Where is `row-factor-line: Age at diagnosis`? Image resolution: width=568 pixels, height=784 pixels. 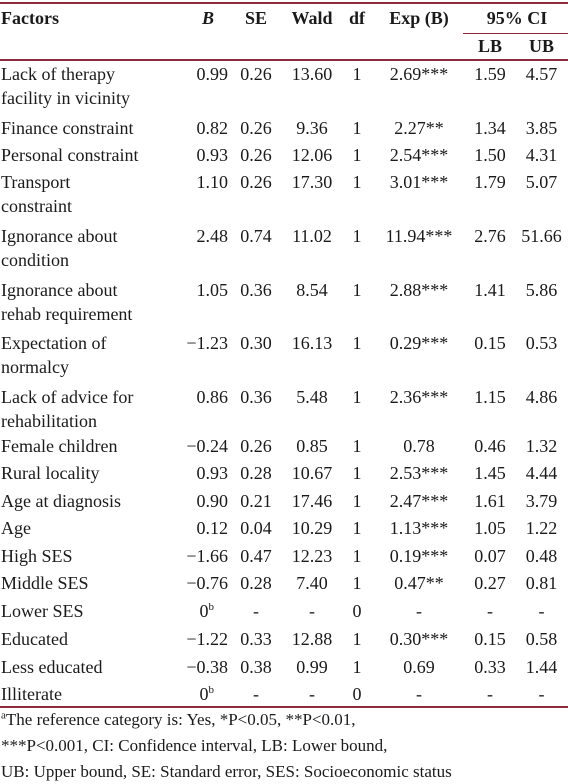 row-factor-line: Age at diagnosis is located at coordinates (61, 501).